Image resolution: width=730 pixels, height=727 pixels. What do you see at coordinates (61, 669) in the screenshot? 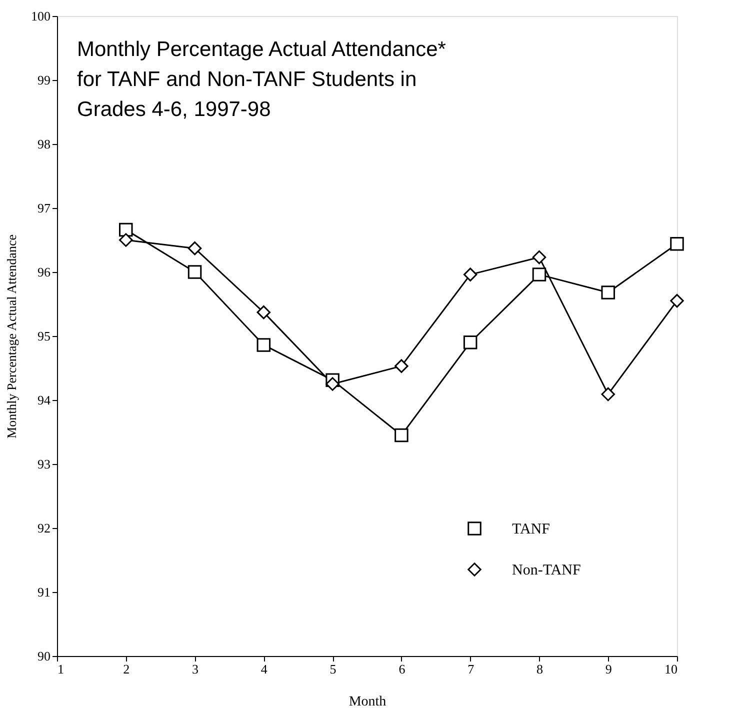
I see `x-tick-label: 1` at bounding box center [61, 669].